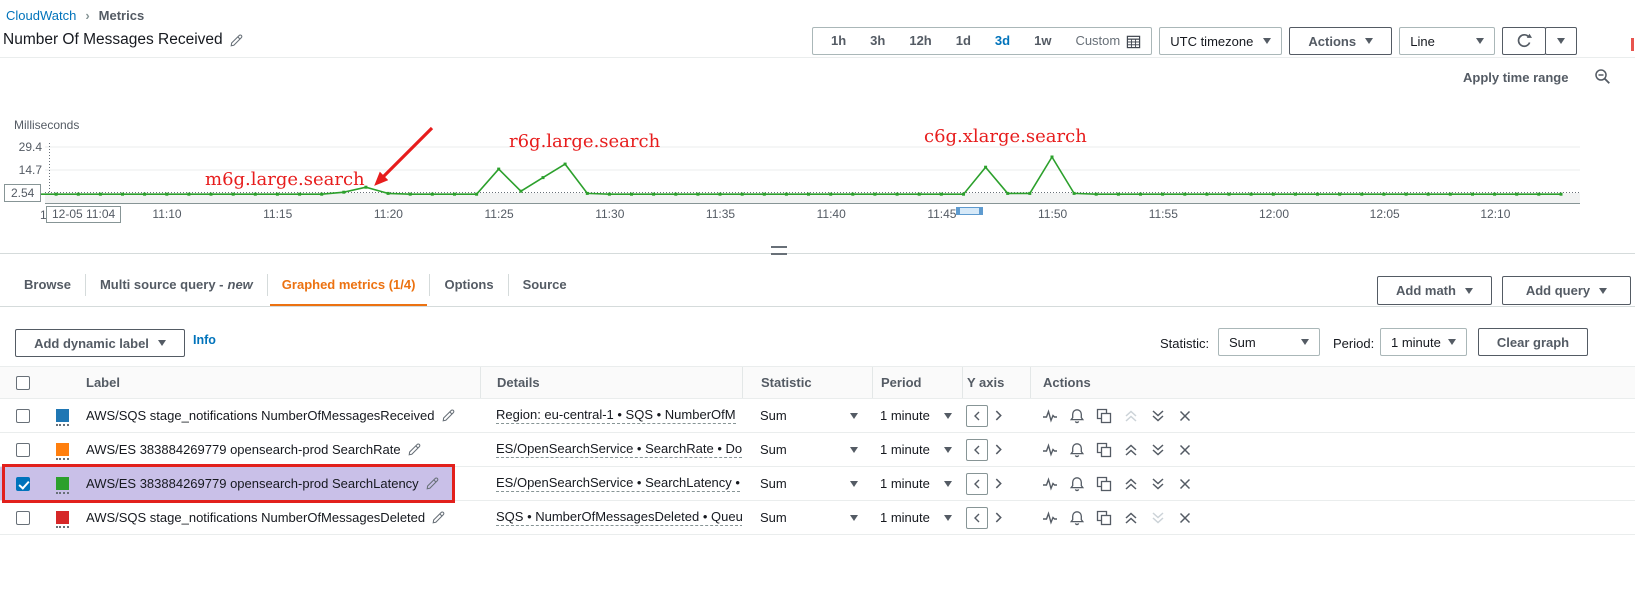 This screenshot has height=606, width=1635. Describe the element at coordinates (1423, 342) in the screenshot. I see `period-select: 1 minute` at that location.